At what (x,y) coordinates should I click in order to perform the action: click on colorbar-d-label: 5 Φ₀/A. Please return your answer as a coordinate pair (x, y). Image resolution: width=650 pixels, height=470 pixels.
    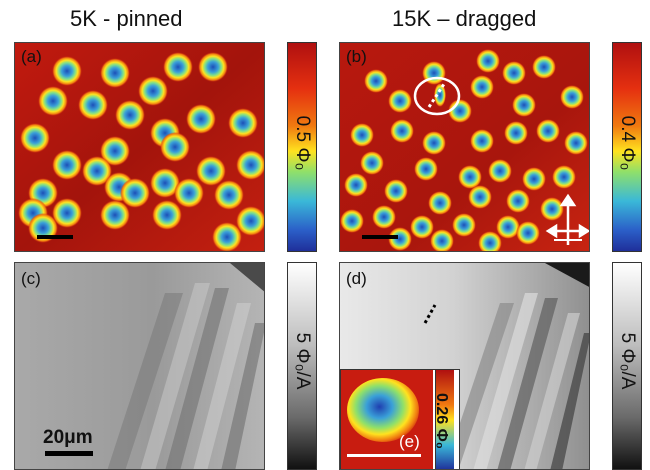
    Looking at the image, I should click on (627, 361).